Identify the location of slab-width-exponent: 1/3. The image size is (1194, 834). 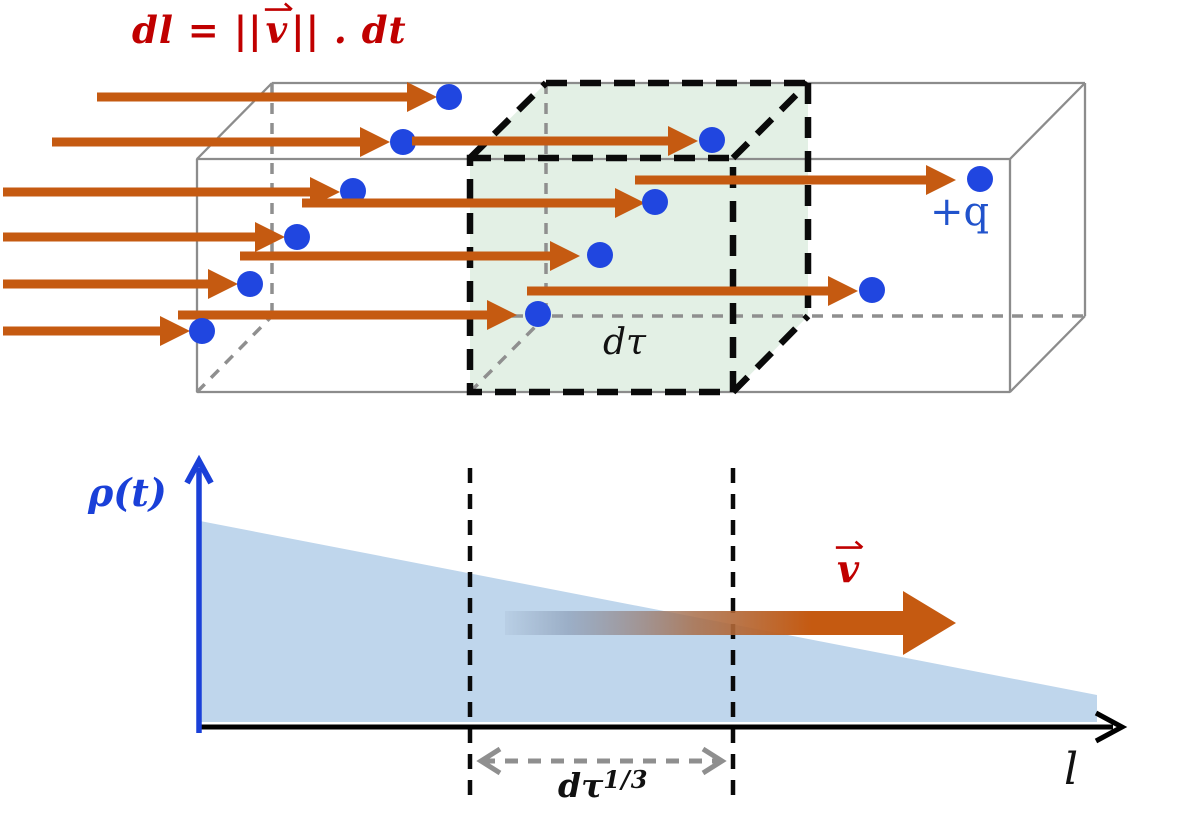
(626, 779).